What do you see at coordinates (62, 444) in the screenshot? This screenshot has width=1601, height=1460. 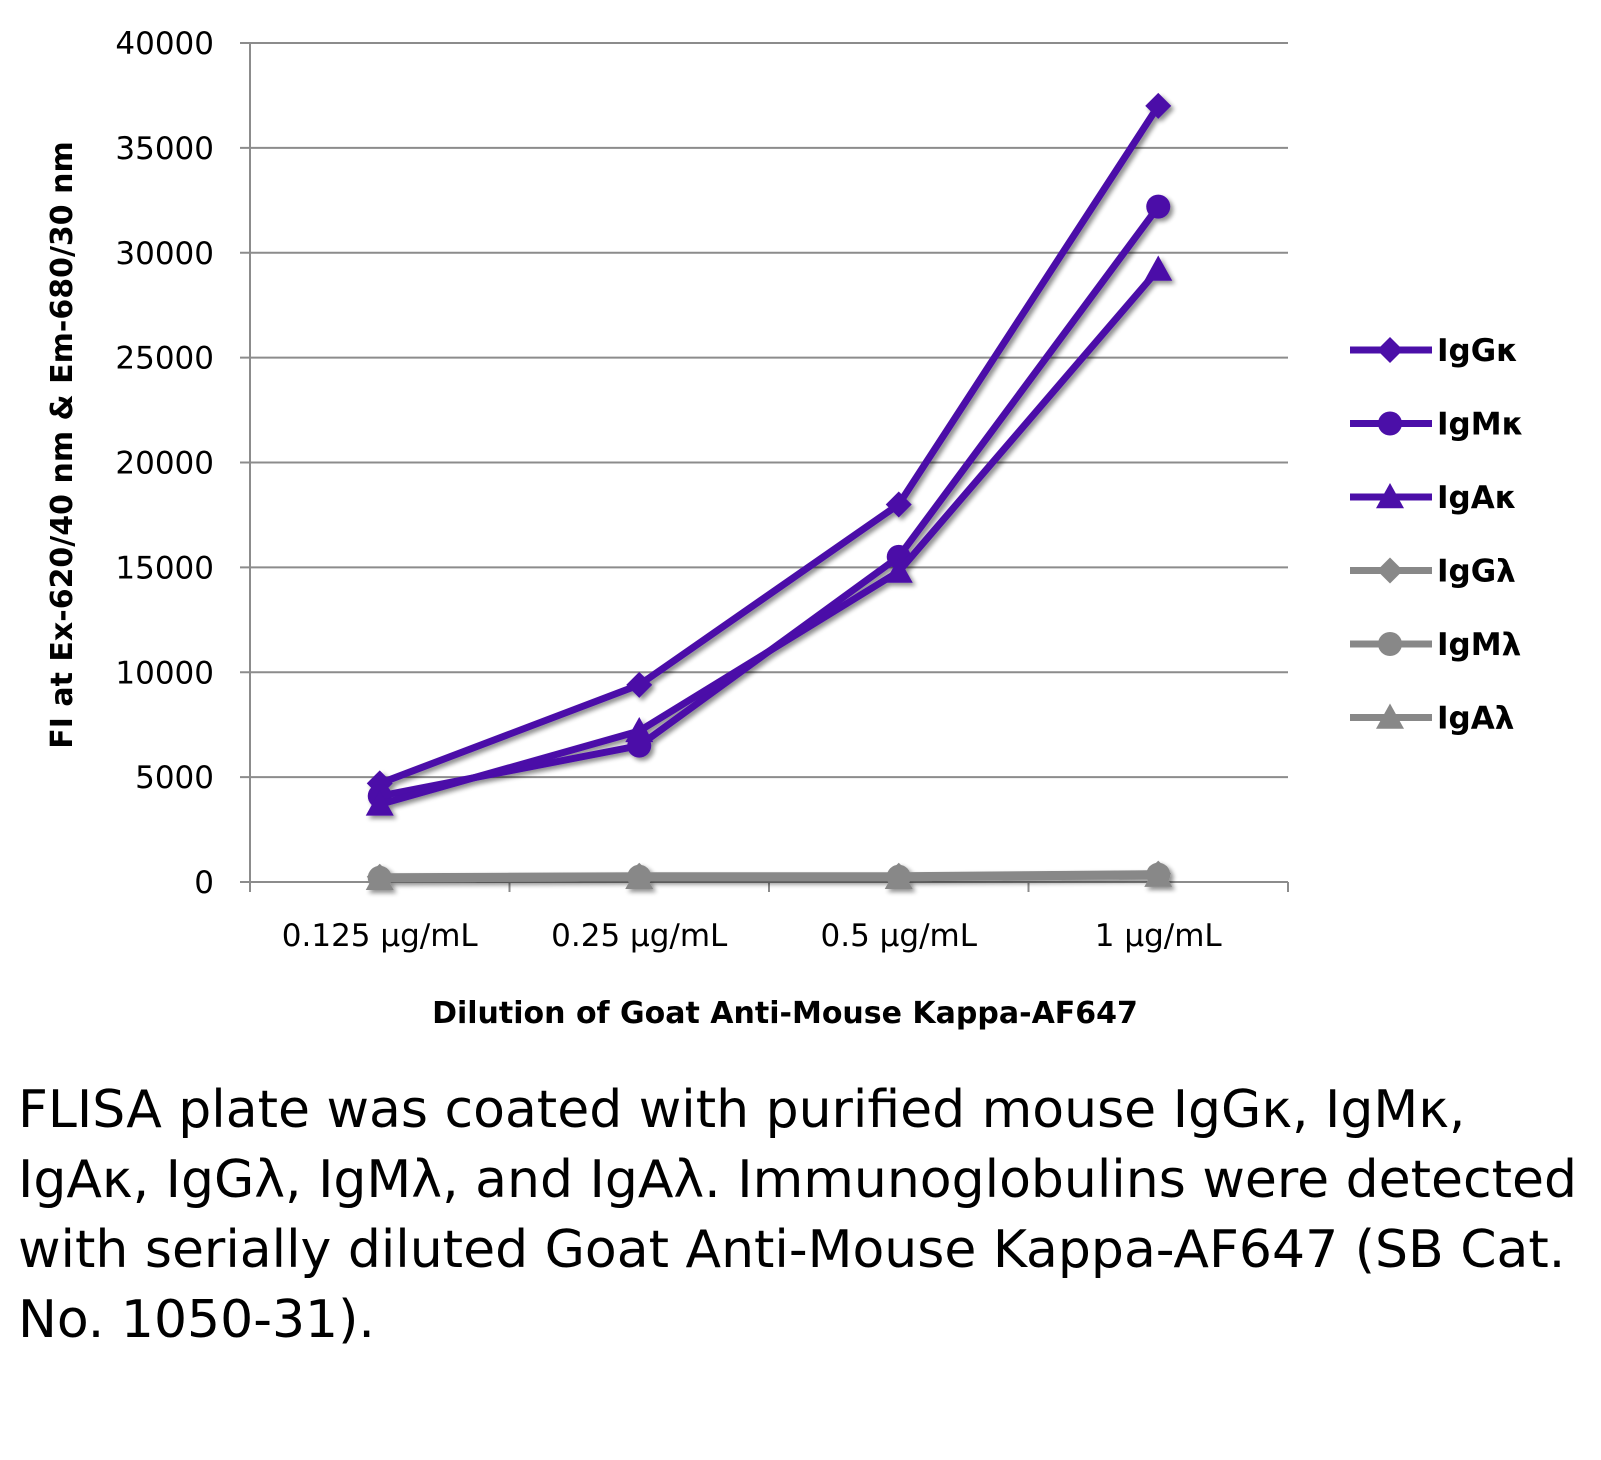 I see `y-axis-title: FI at Ex-620/40 nm & Em-680/30 nm` at bounding box center [62, 444].